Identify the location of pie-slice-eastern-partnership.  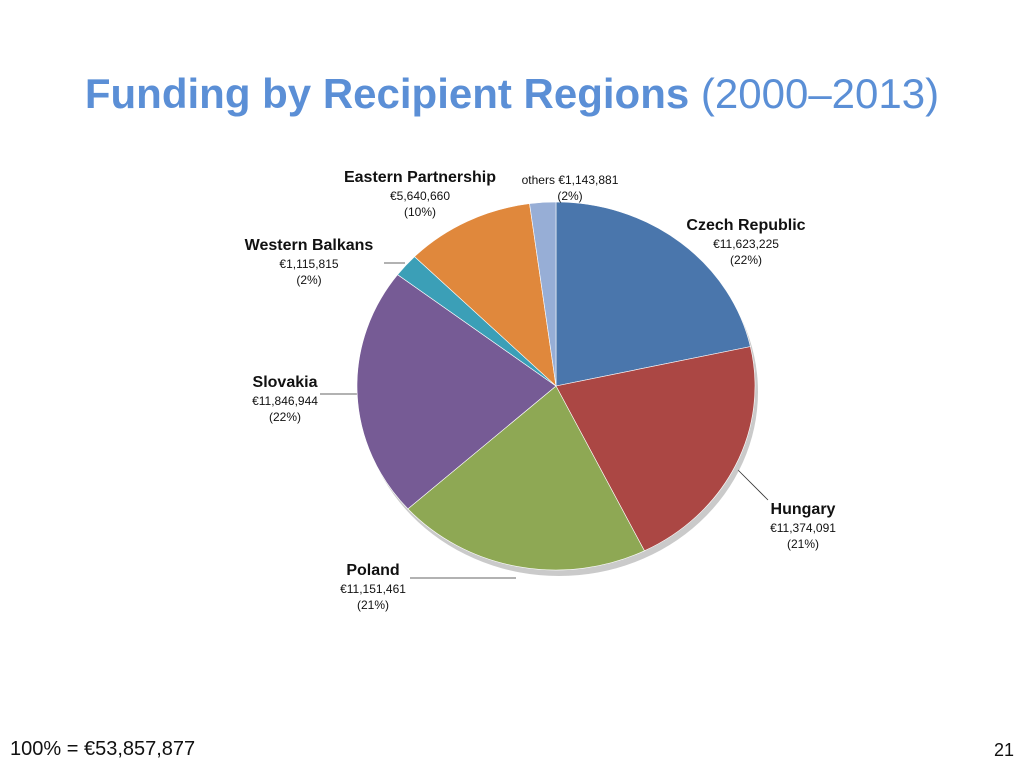
(485, 295).